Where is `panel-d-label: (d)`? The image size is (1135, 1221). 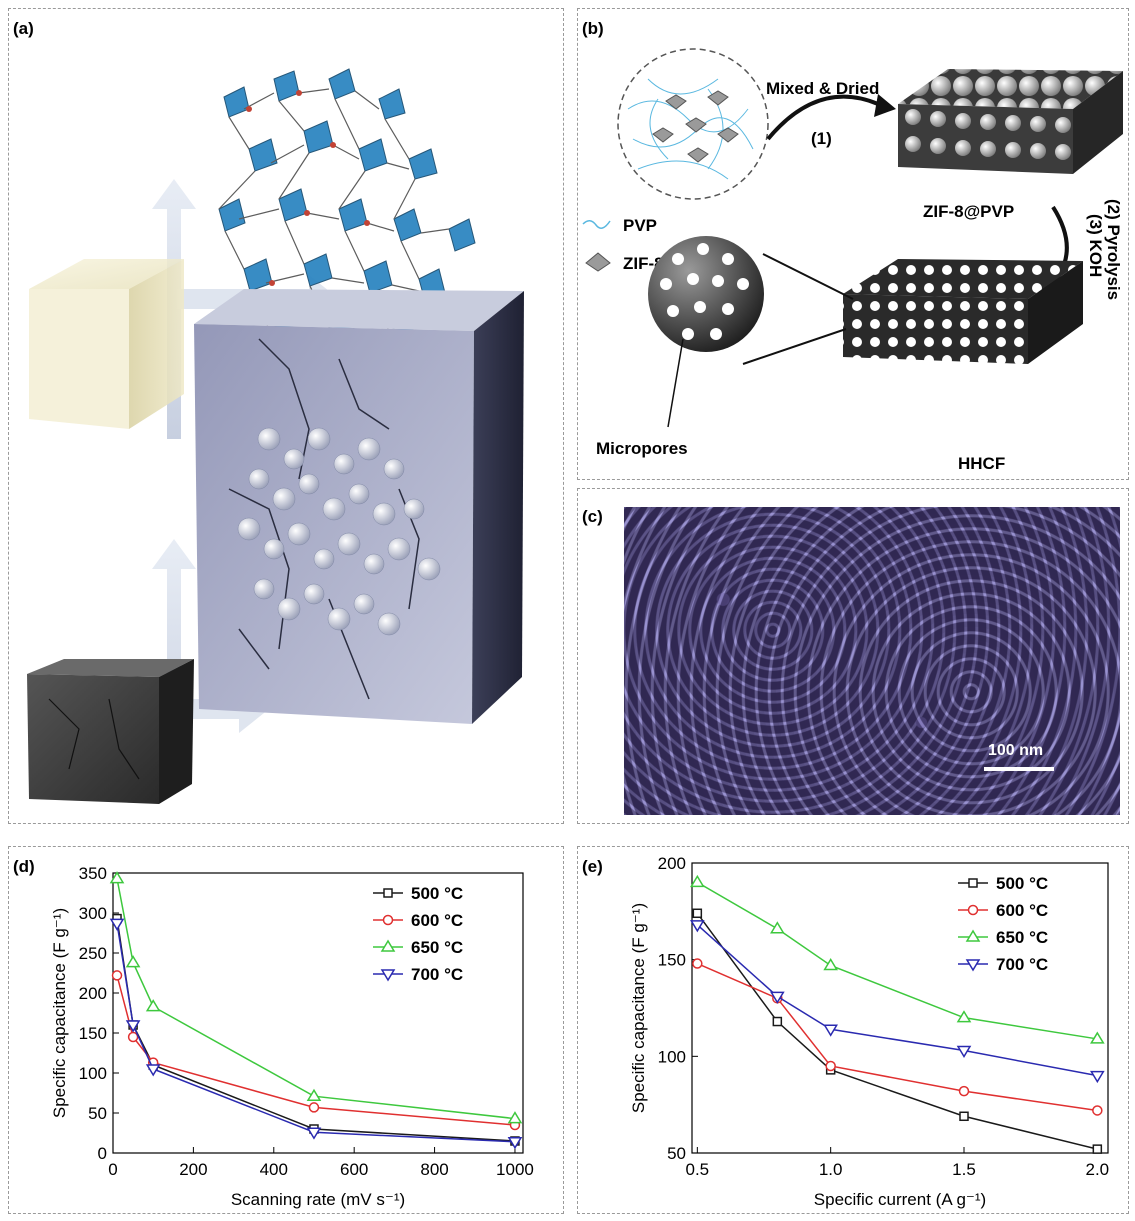 panel-d-label: (d) is located at coordinates (24, 866).